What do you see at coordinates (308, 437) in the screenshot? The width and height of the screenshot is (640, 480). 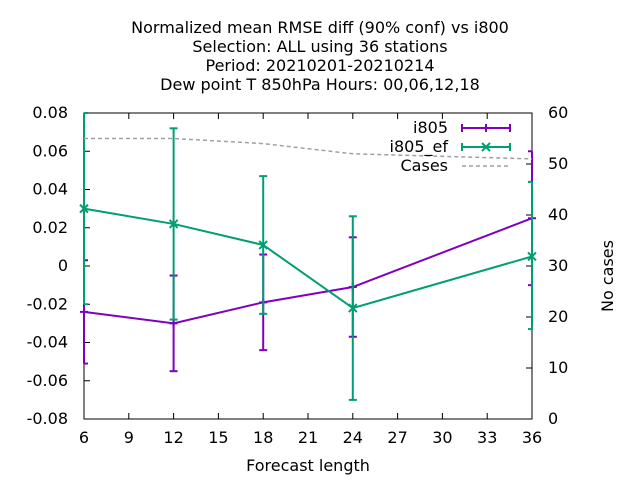 I see `x-tick-label: 21` at bounding box center [308, 437].